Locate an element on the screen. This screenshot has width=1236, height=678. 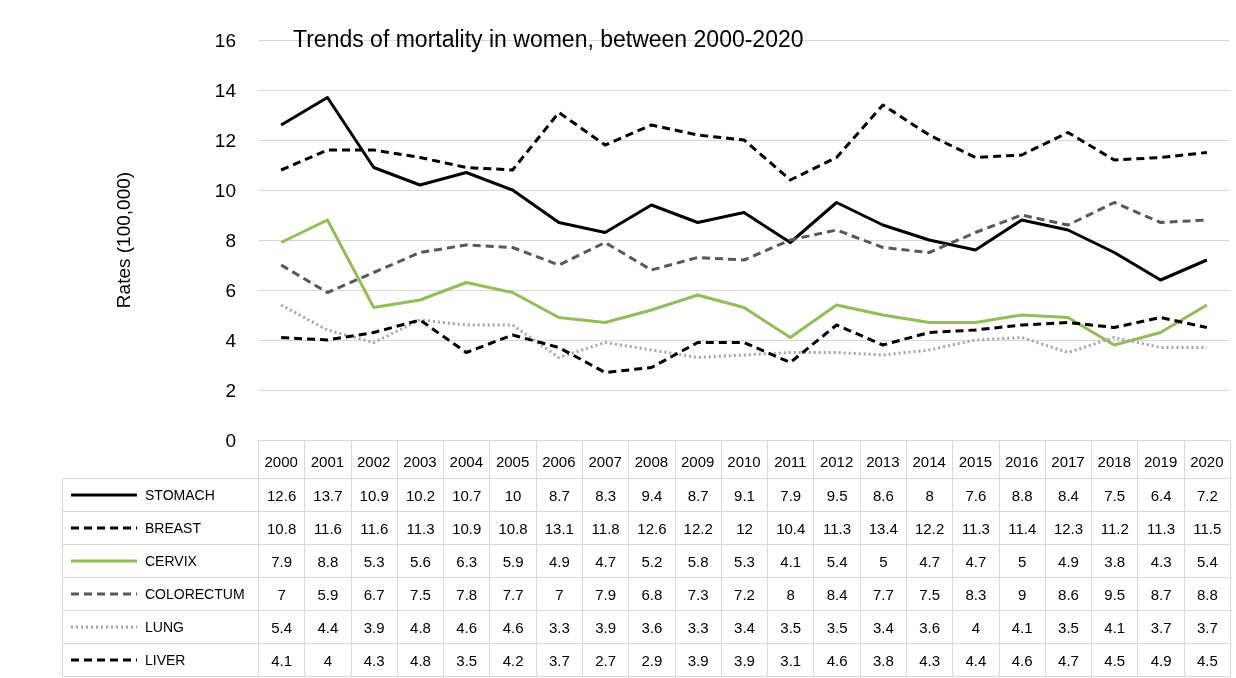
x-tick-label: 2014 is located at coordinates (929, 461).